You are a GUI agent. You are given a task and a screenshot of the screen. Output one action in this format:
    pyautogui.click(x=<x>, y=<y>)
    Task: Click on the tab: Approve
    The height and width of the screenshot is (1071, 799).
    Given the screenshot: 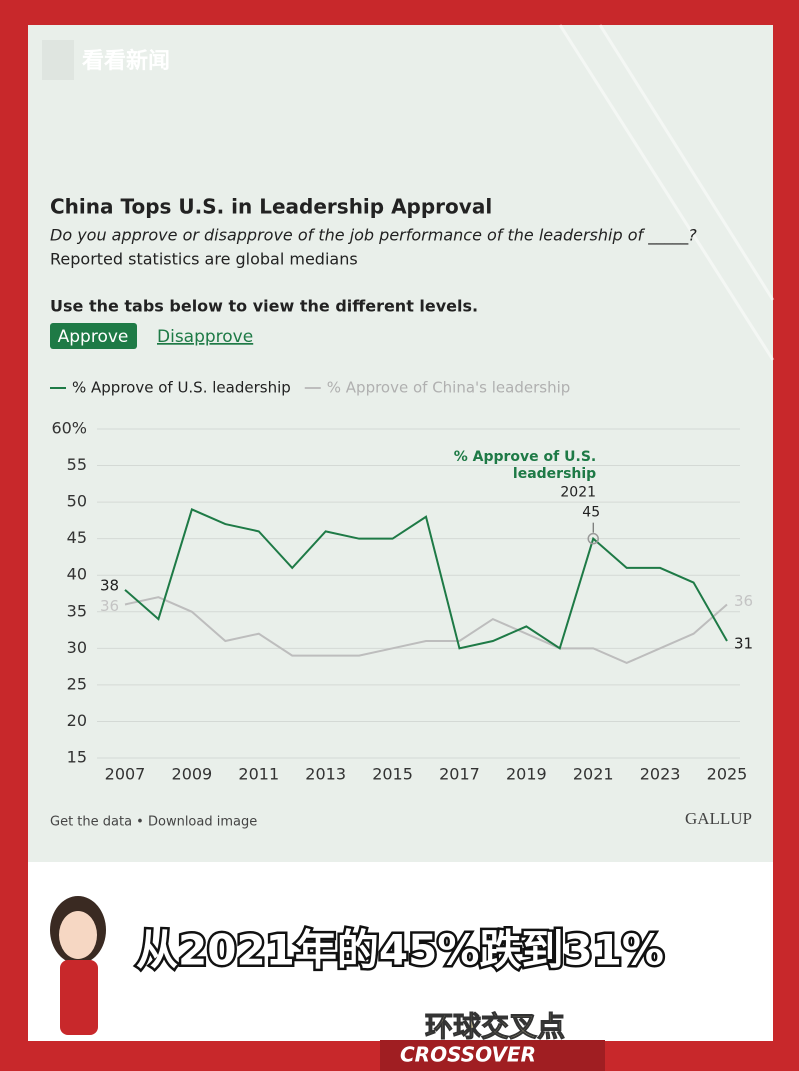 What is the action you would take?
    pyautogui.click(x=93, y=337)
    